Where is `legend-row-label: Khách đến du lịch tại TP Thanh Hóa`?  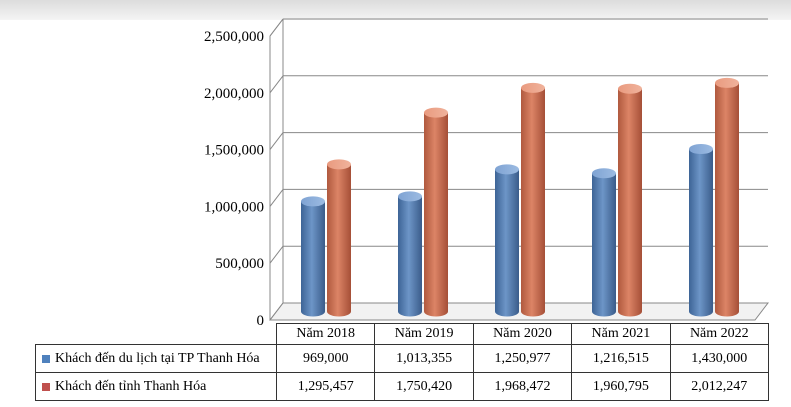 legend-row-label: Khách đến du lịch tại TP Thanh Hóa is located at coordinates (156, 359).